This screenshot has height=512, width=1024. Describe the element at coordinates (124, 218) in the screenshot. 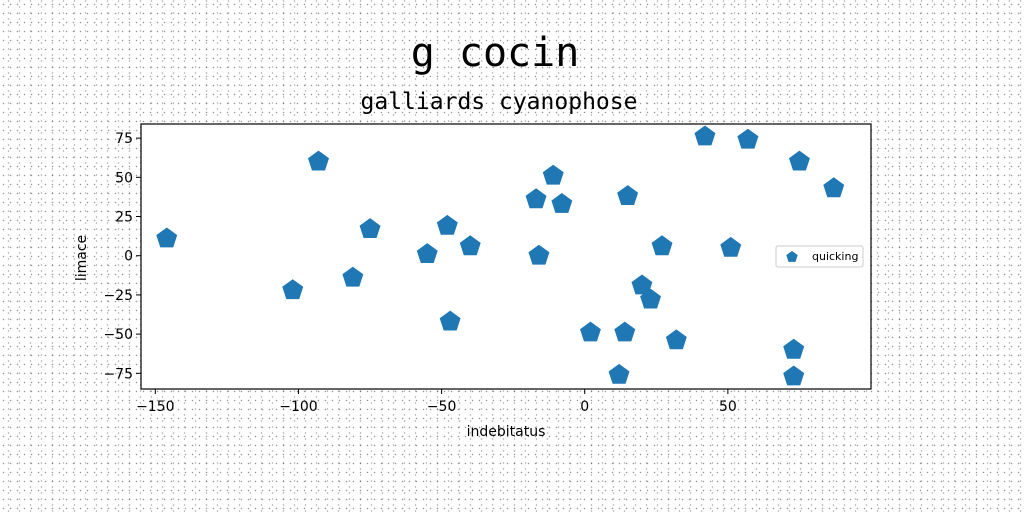

I see `y-tick-label: 25` at that location.